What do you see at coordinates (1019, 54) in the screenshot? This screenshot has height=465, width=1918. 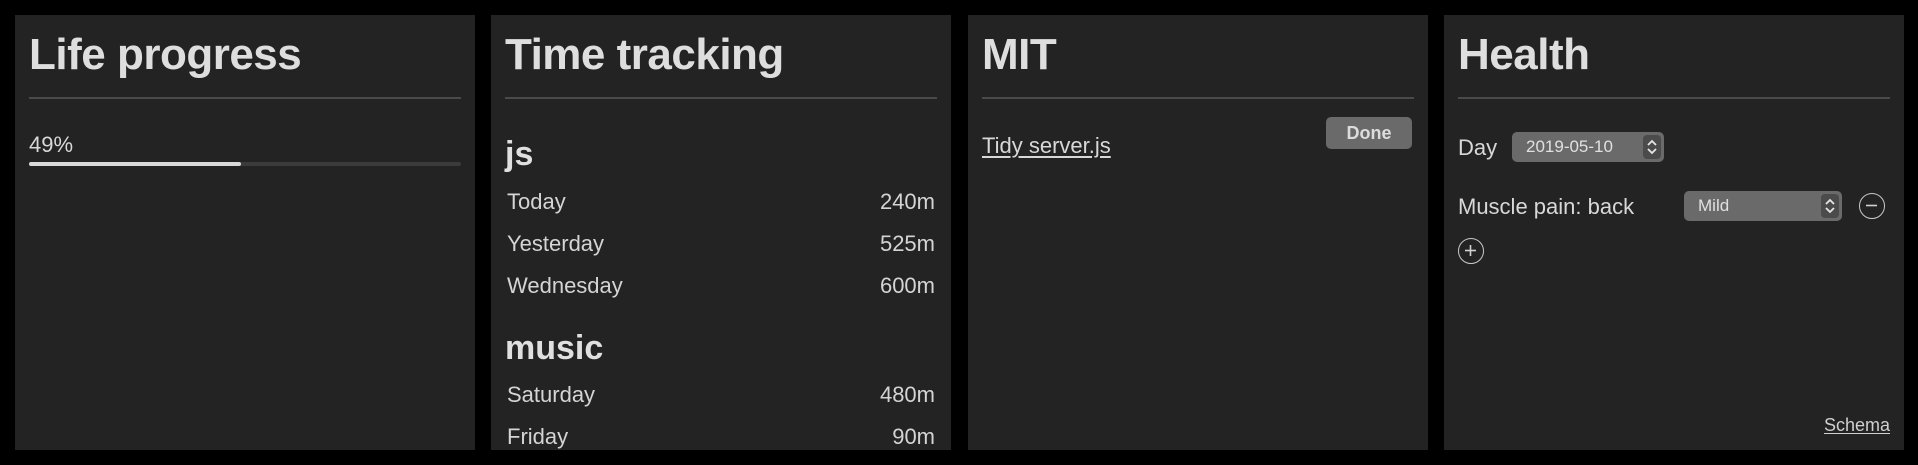 I see `panel-title: MIT` at bounding box center [1019, 54].